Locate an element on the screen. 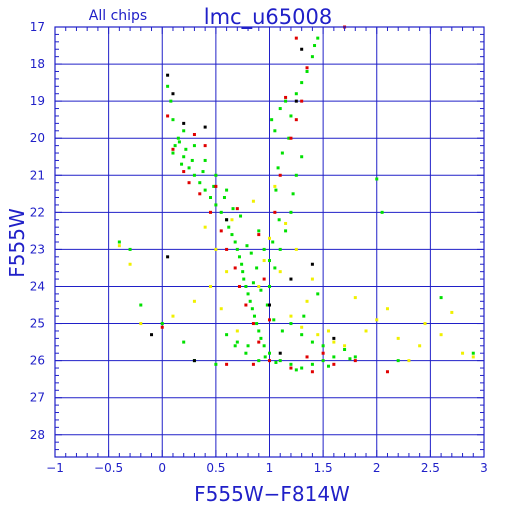 This screenshot has width=512, height=512. x-tick-label: −0.5 is located at coordinates (108, 468).